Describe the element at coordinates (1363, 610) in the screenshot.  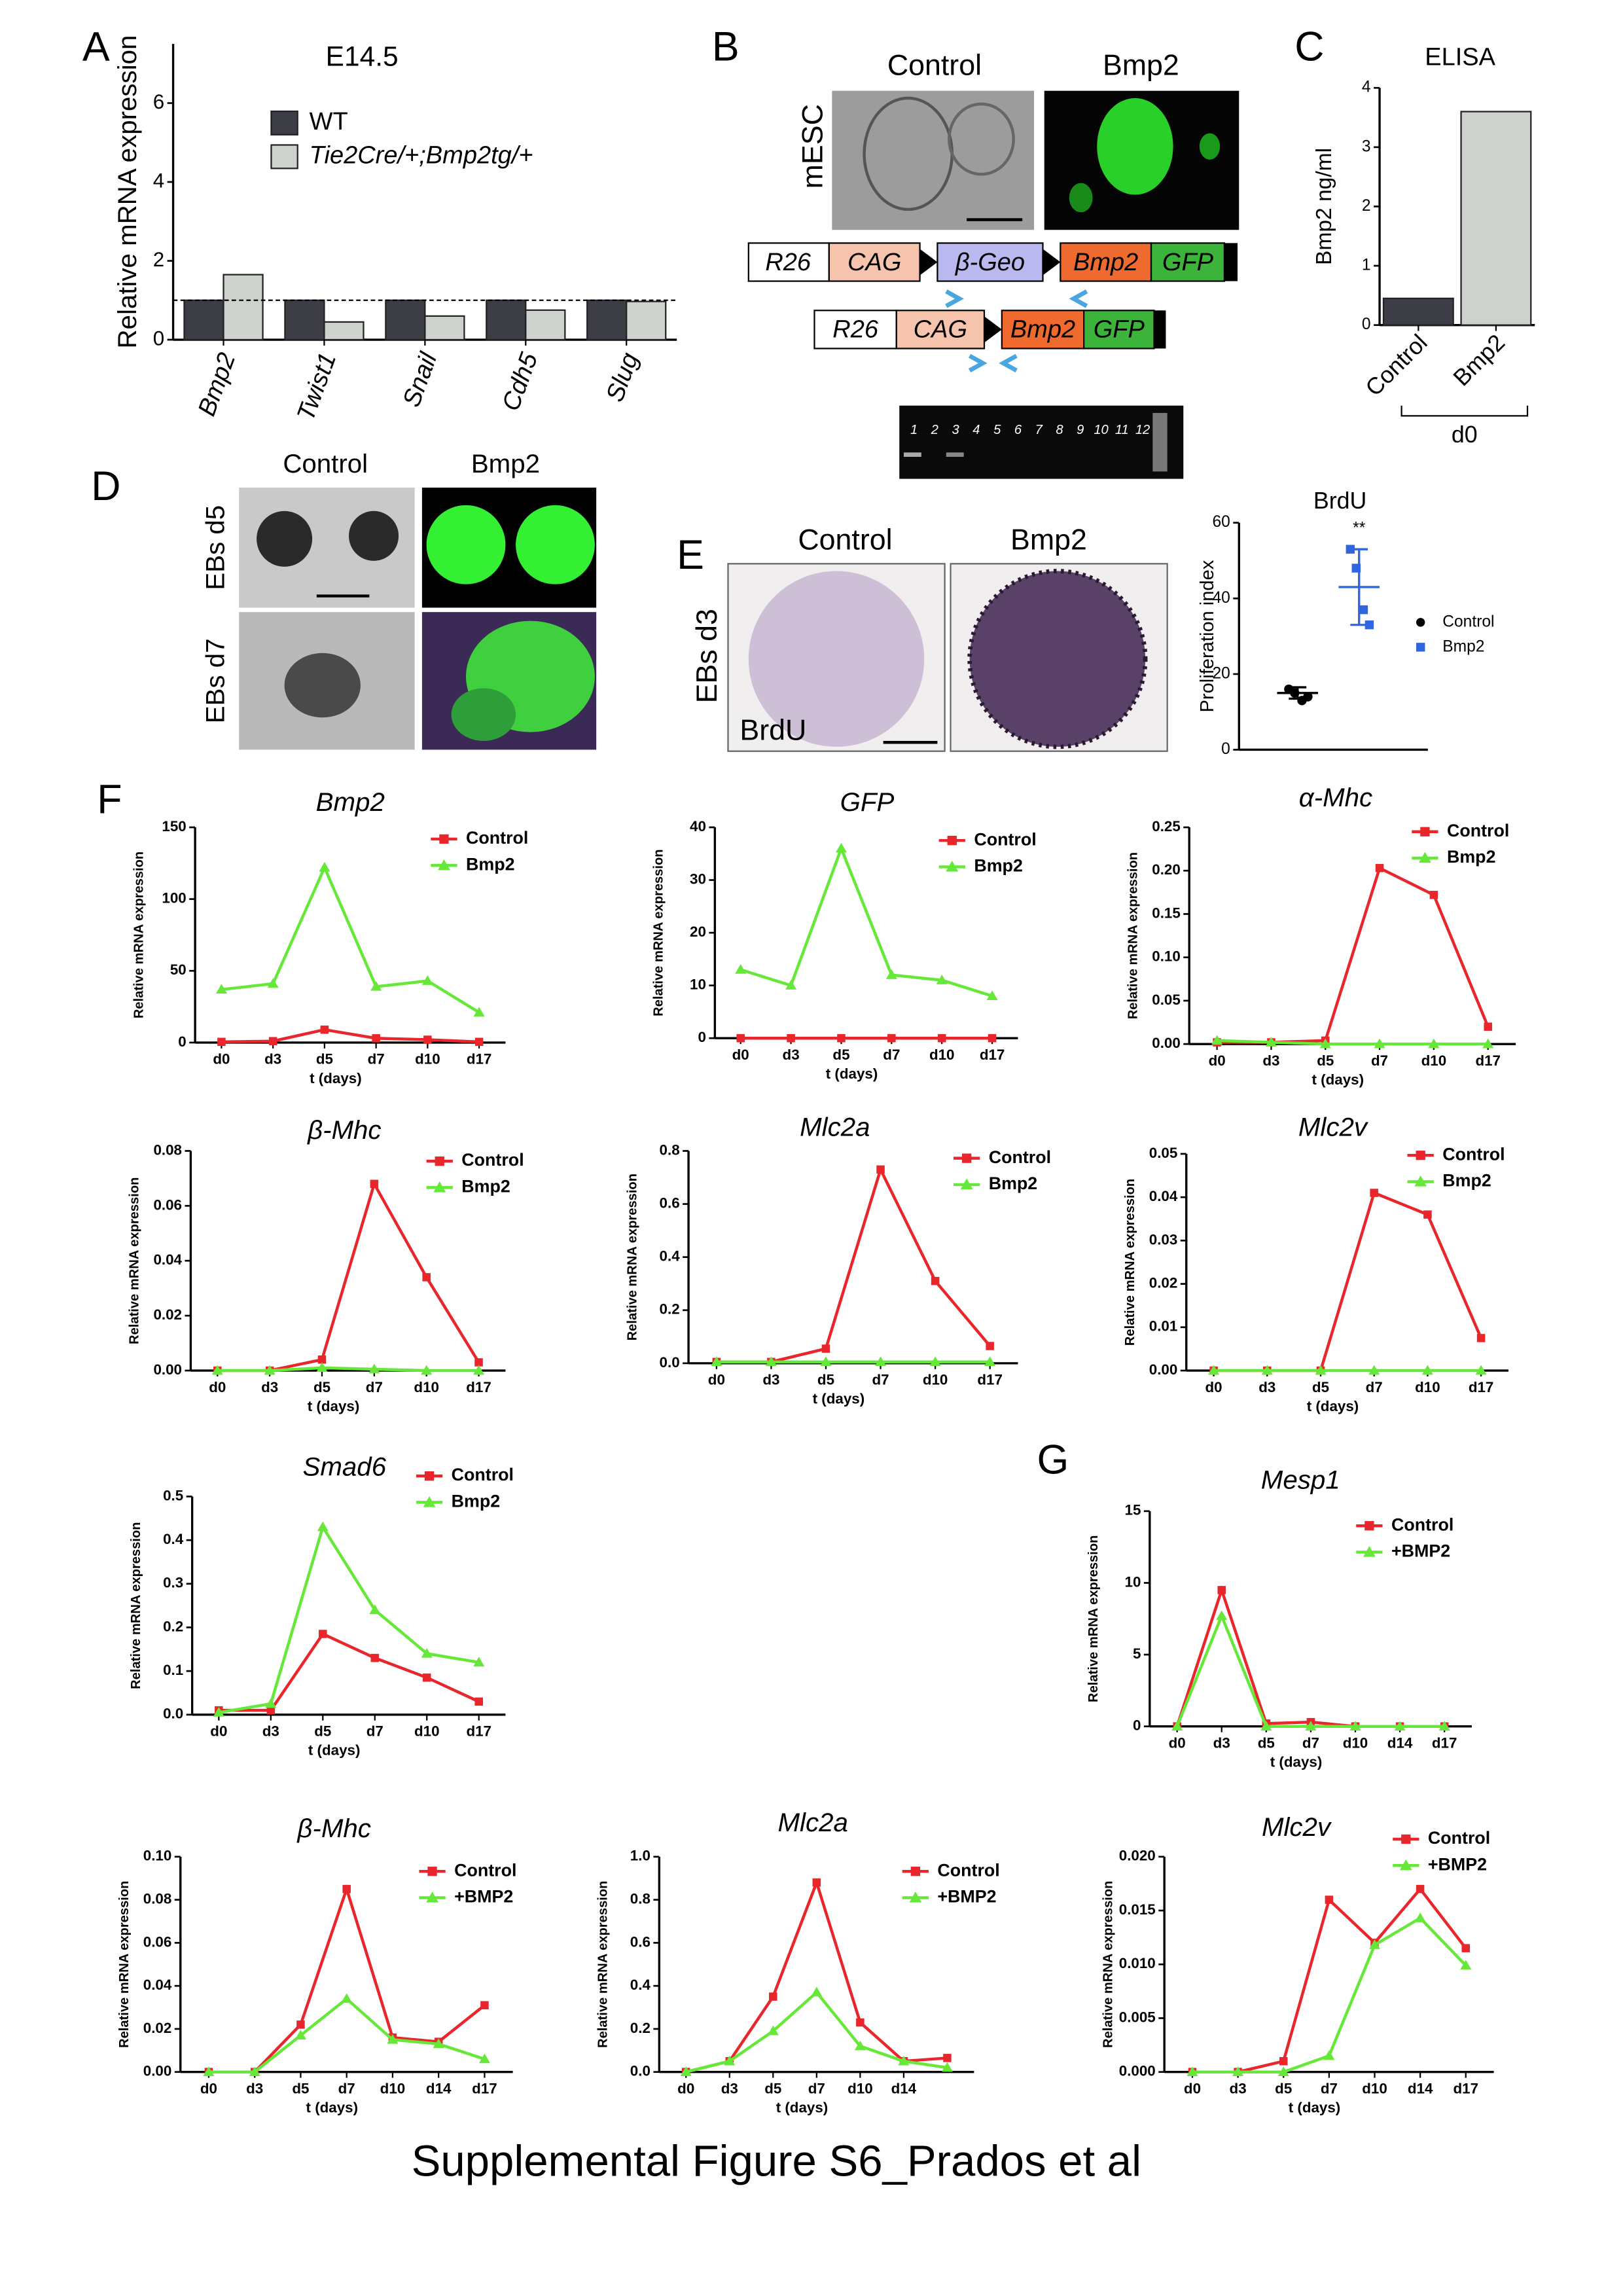
I see `point` at that location.